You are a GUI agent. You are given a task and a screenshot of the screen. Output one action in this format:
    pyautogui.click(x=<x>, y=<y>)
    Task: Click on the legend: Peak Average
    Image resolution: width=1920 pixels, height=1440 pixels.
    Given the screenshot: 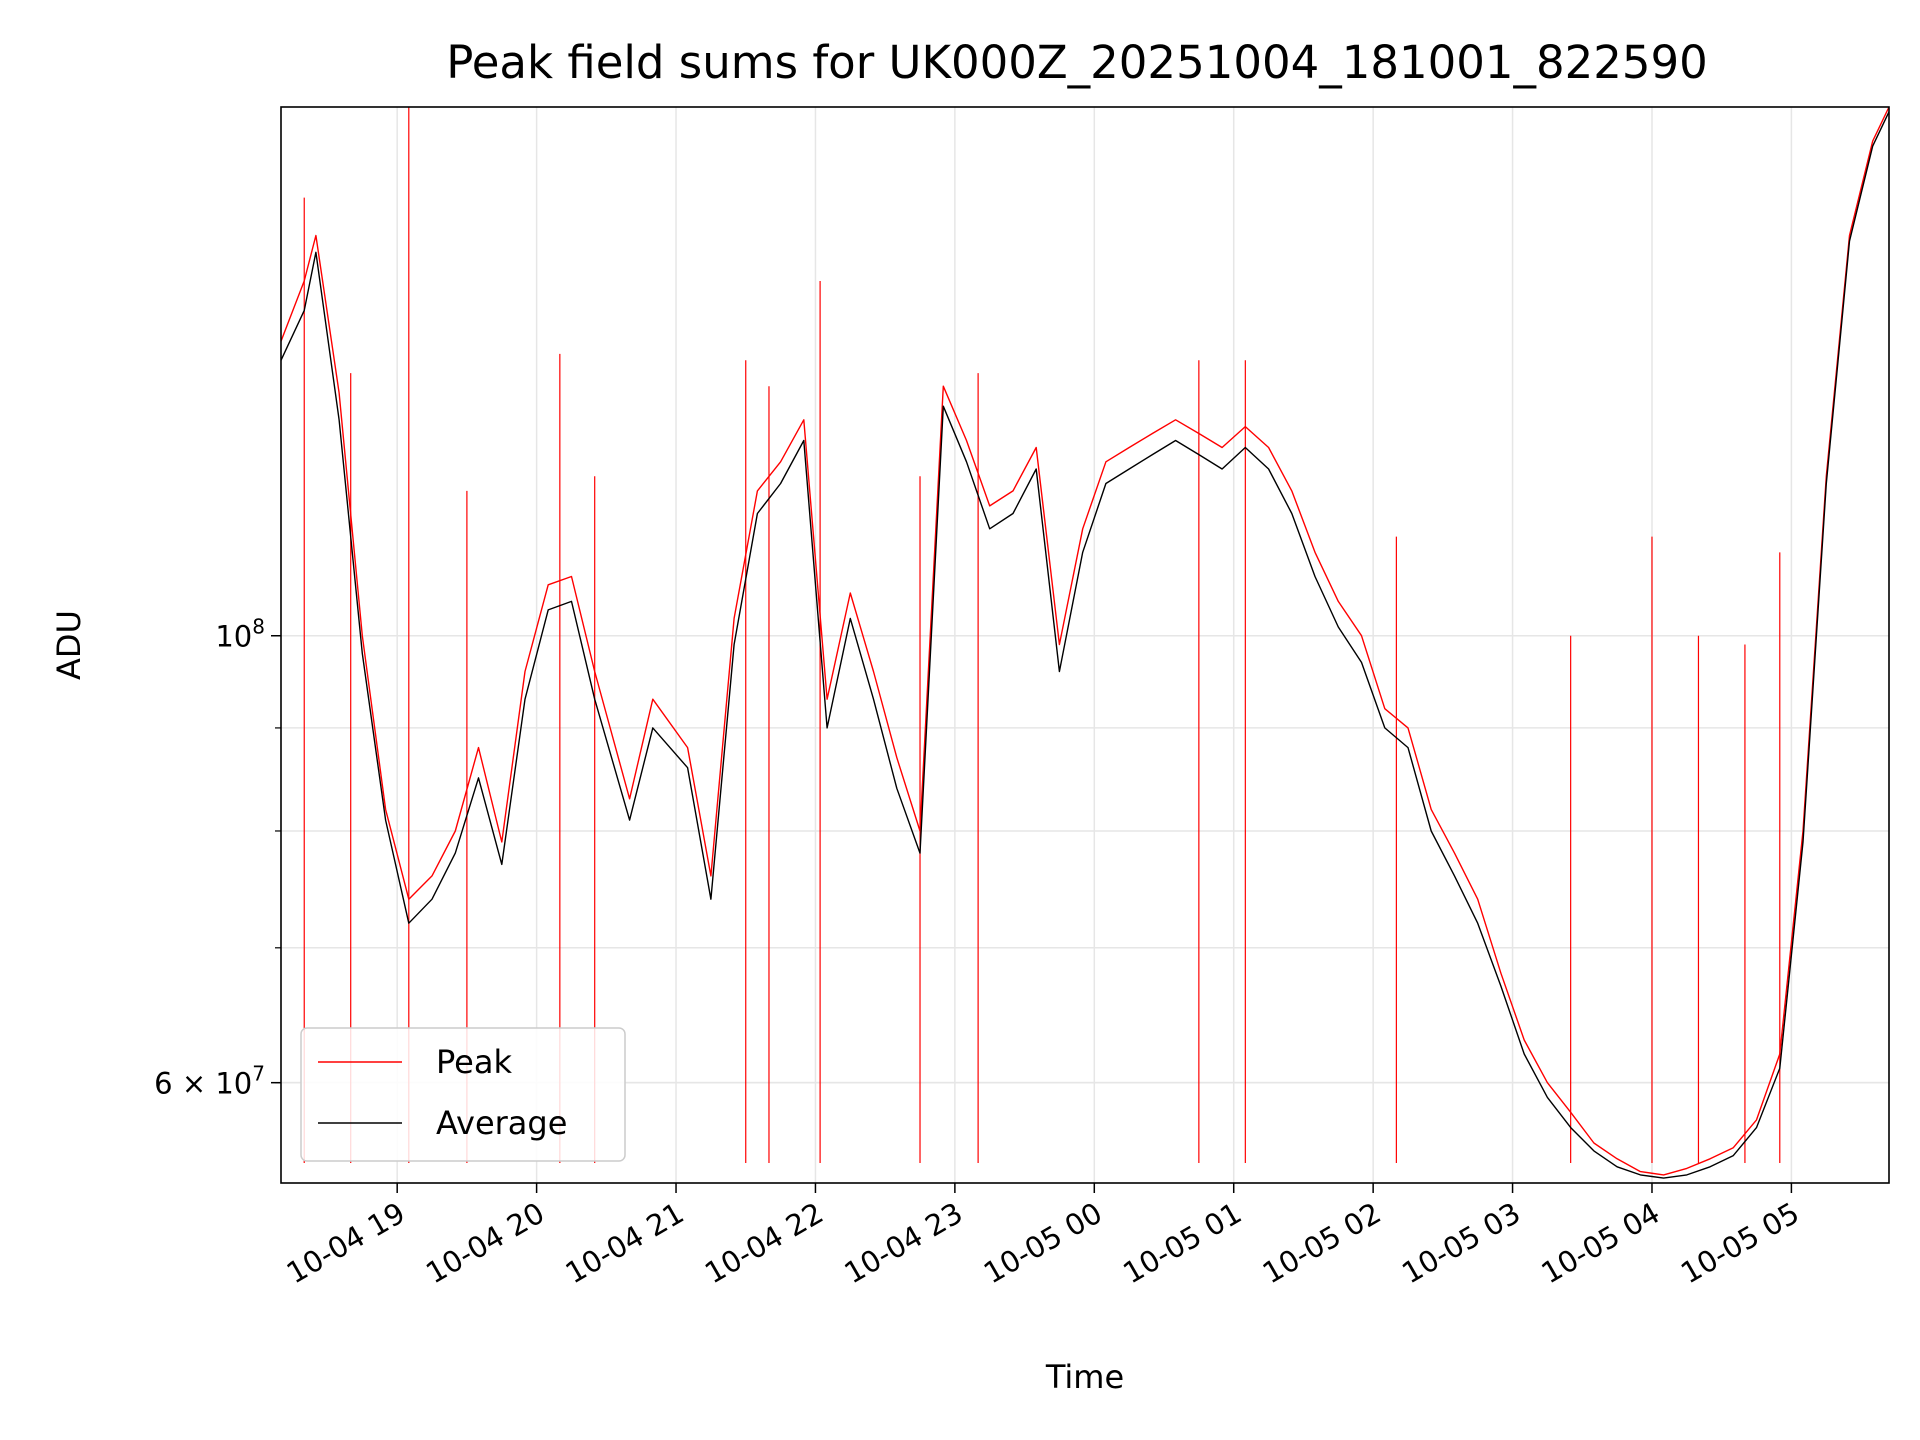 What is the action you would take?
    pyautogui.click(x=463, y=1094)
    